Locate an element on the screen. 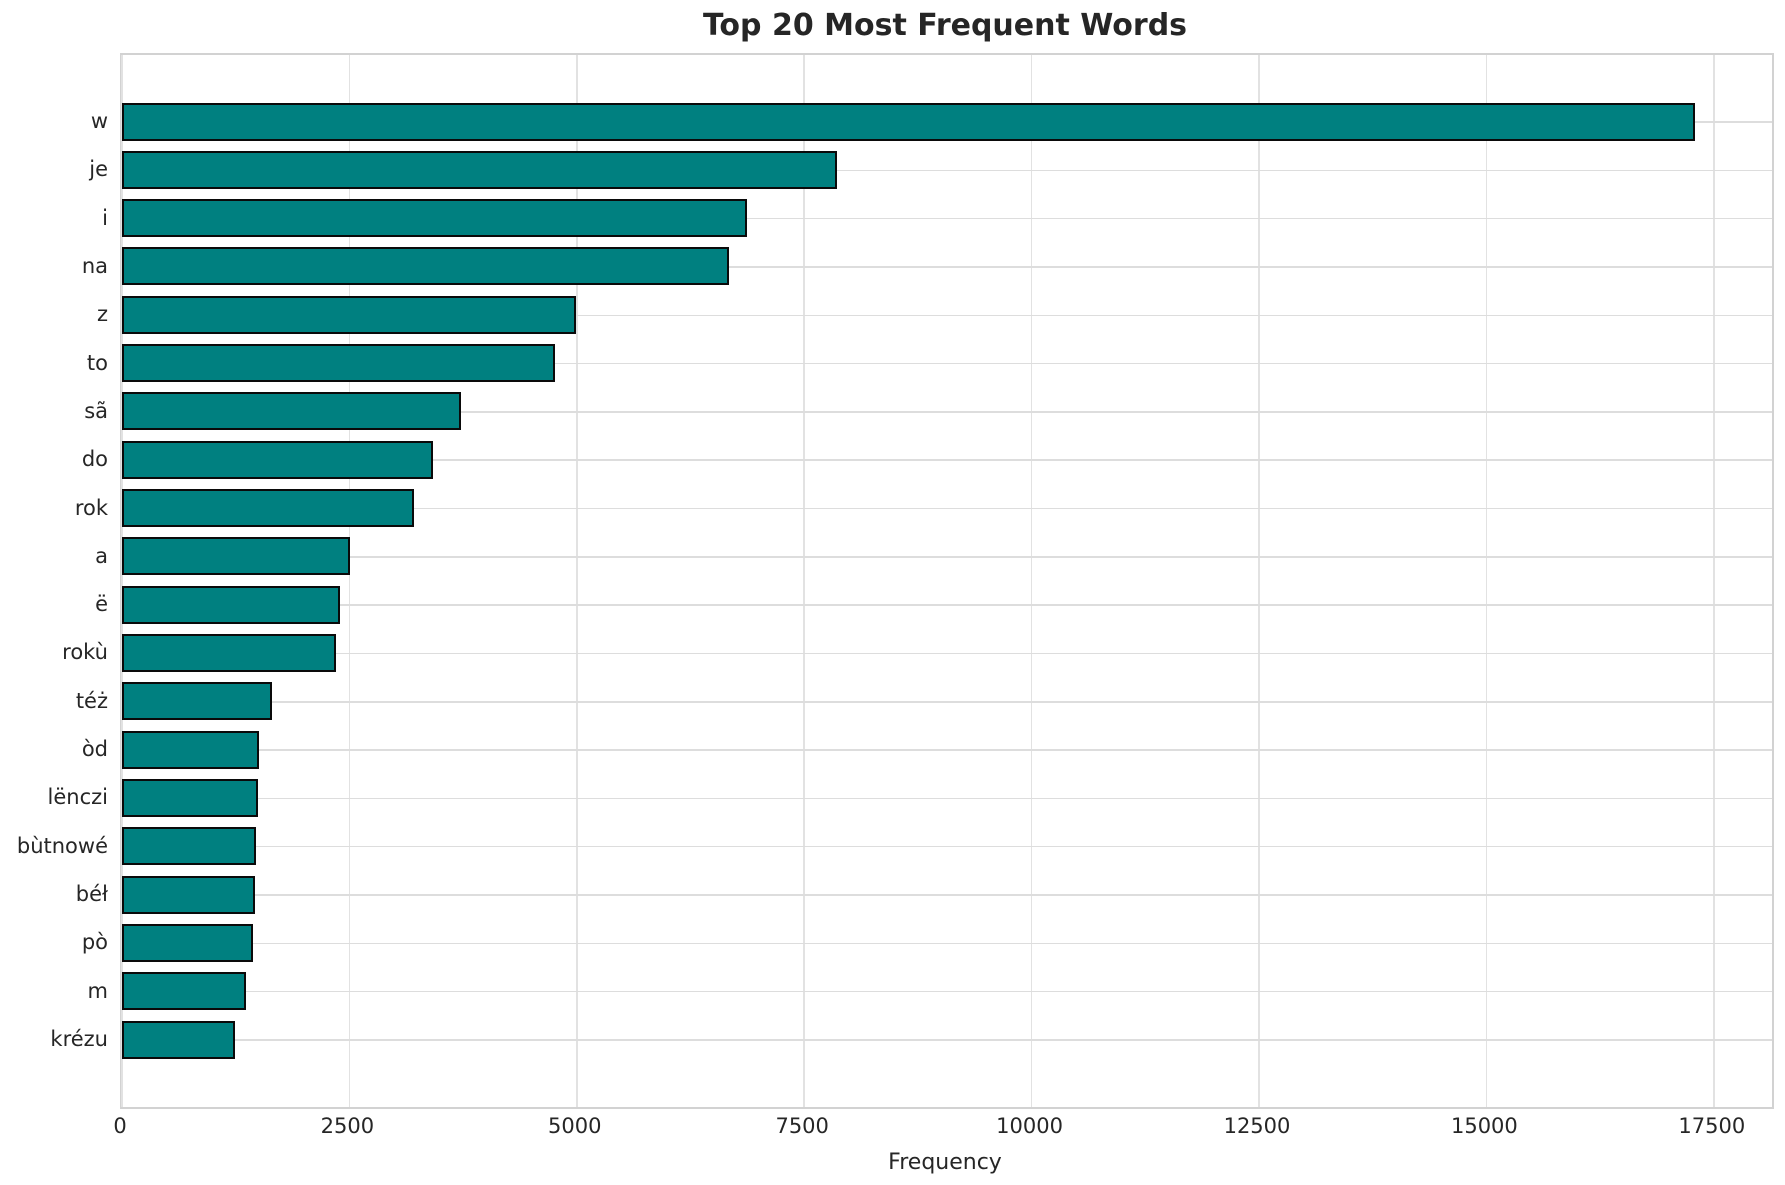 The height and width of the screenshot is (1185, 1785). bar-béł is located at coordinates (189, 894).